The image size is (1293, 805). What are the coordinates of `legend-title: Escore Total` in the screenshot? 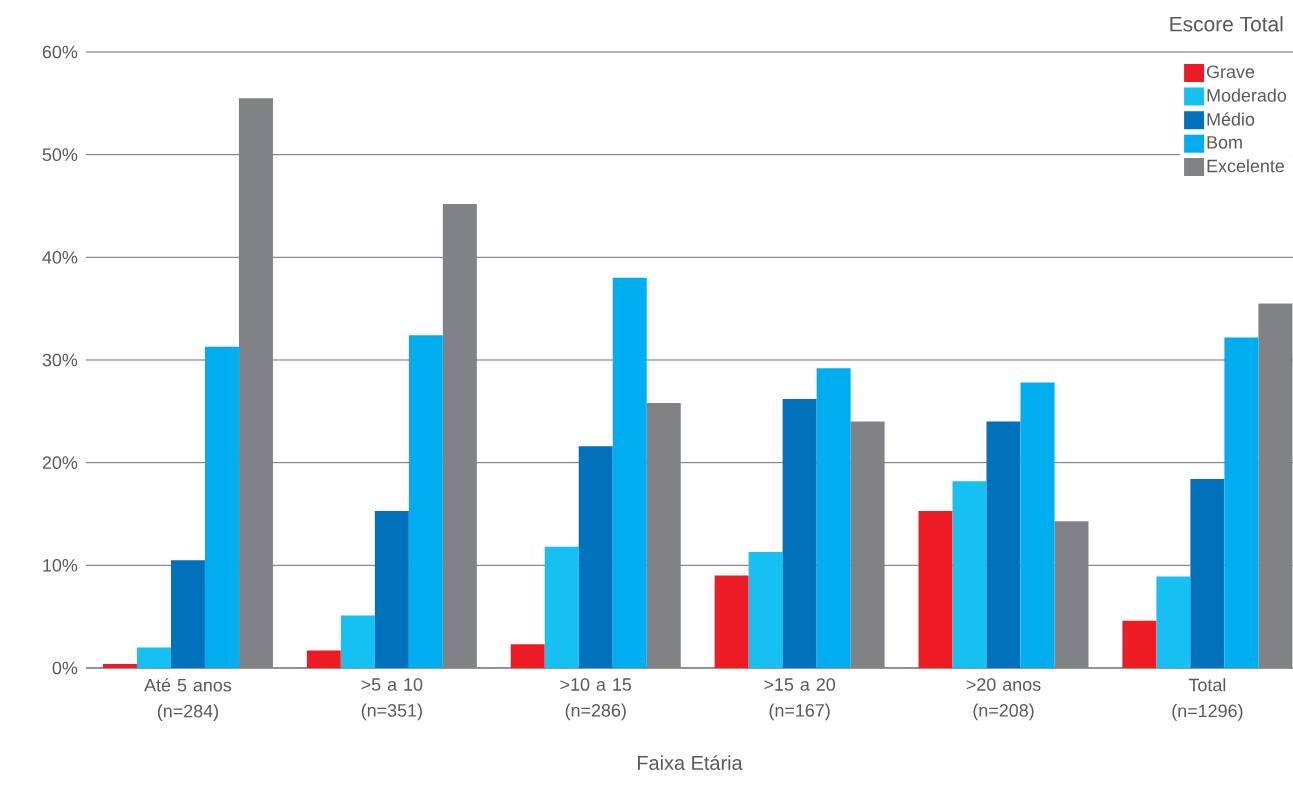 It's located at (1226, 24).